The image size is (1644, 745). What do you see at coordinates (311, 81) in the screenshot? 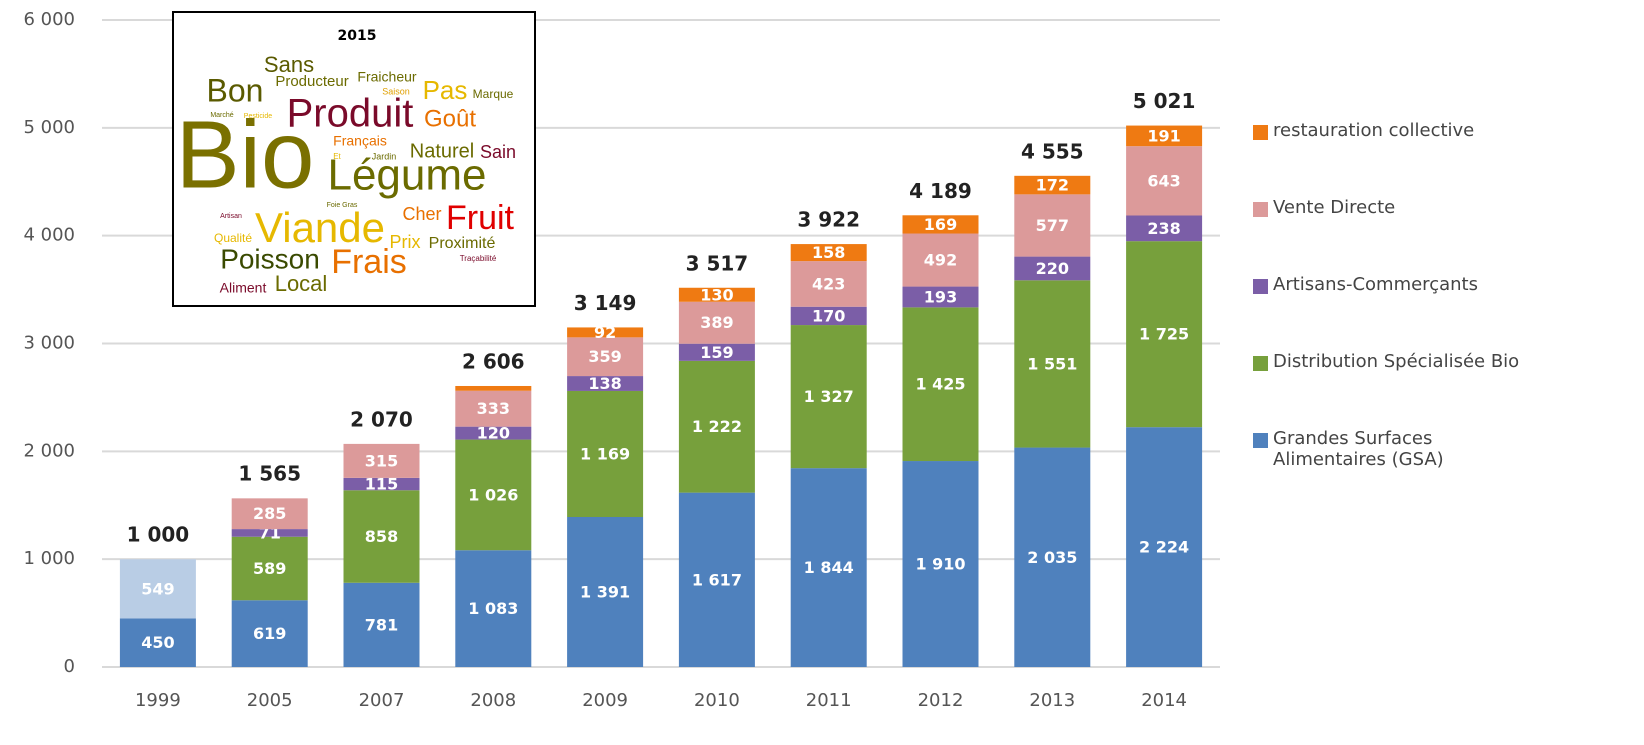
I see `word: Producteur` at bounding box center [311, 81].